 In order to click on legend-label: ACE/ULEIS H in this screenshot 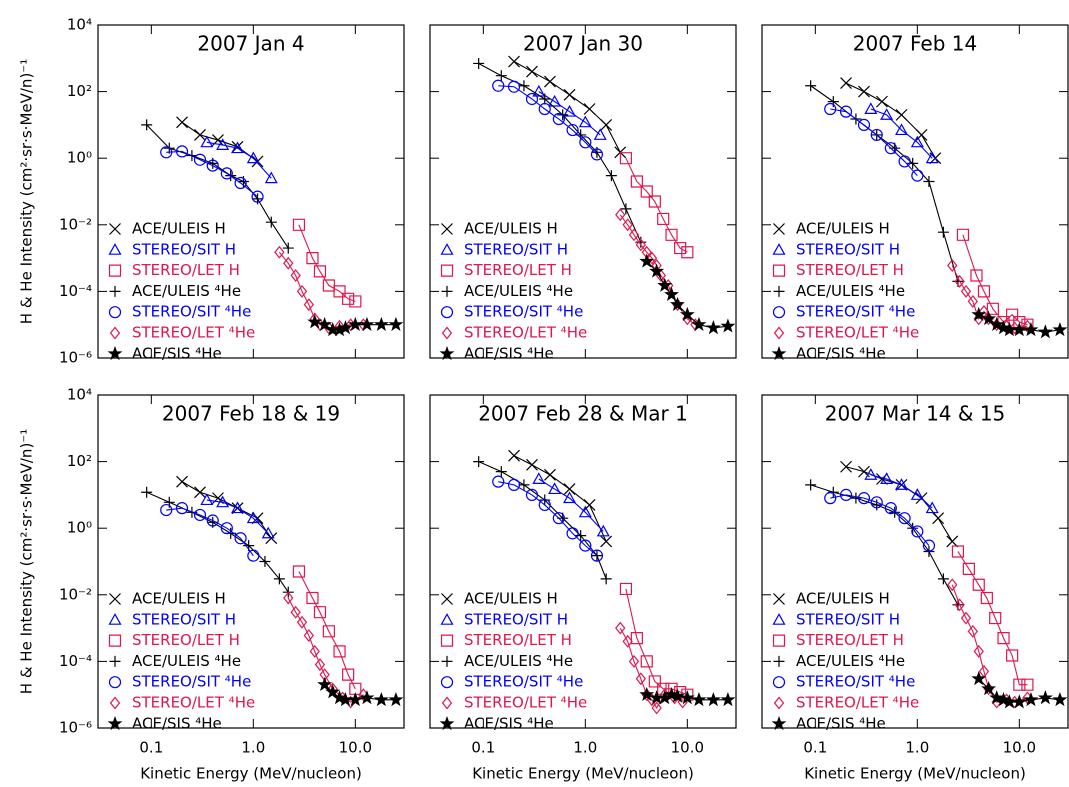, I will do `click(843, 229)`.